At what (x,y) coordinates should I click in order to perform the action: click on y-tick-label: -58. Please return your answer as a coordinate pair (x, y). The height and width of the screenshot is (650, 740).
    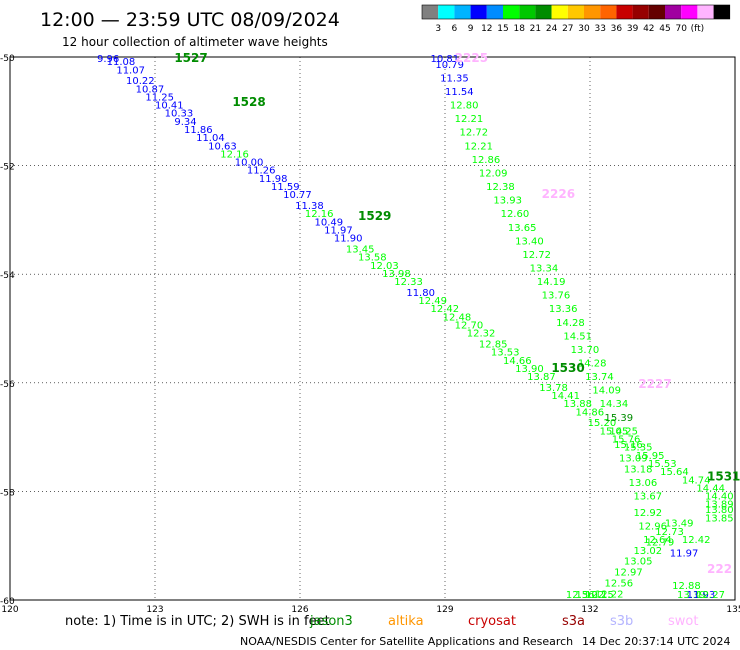
    Looking at the image, I should click on (7, 493).